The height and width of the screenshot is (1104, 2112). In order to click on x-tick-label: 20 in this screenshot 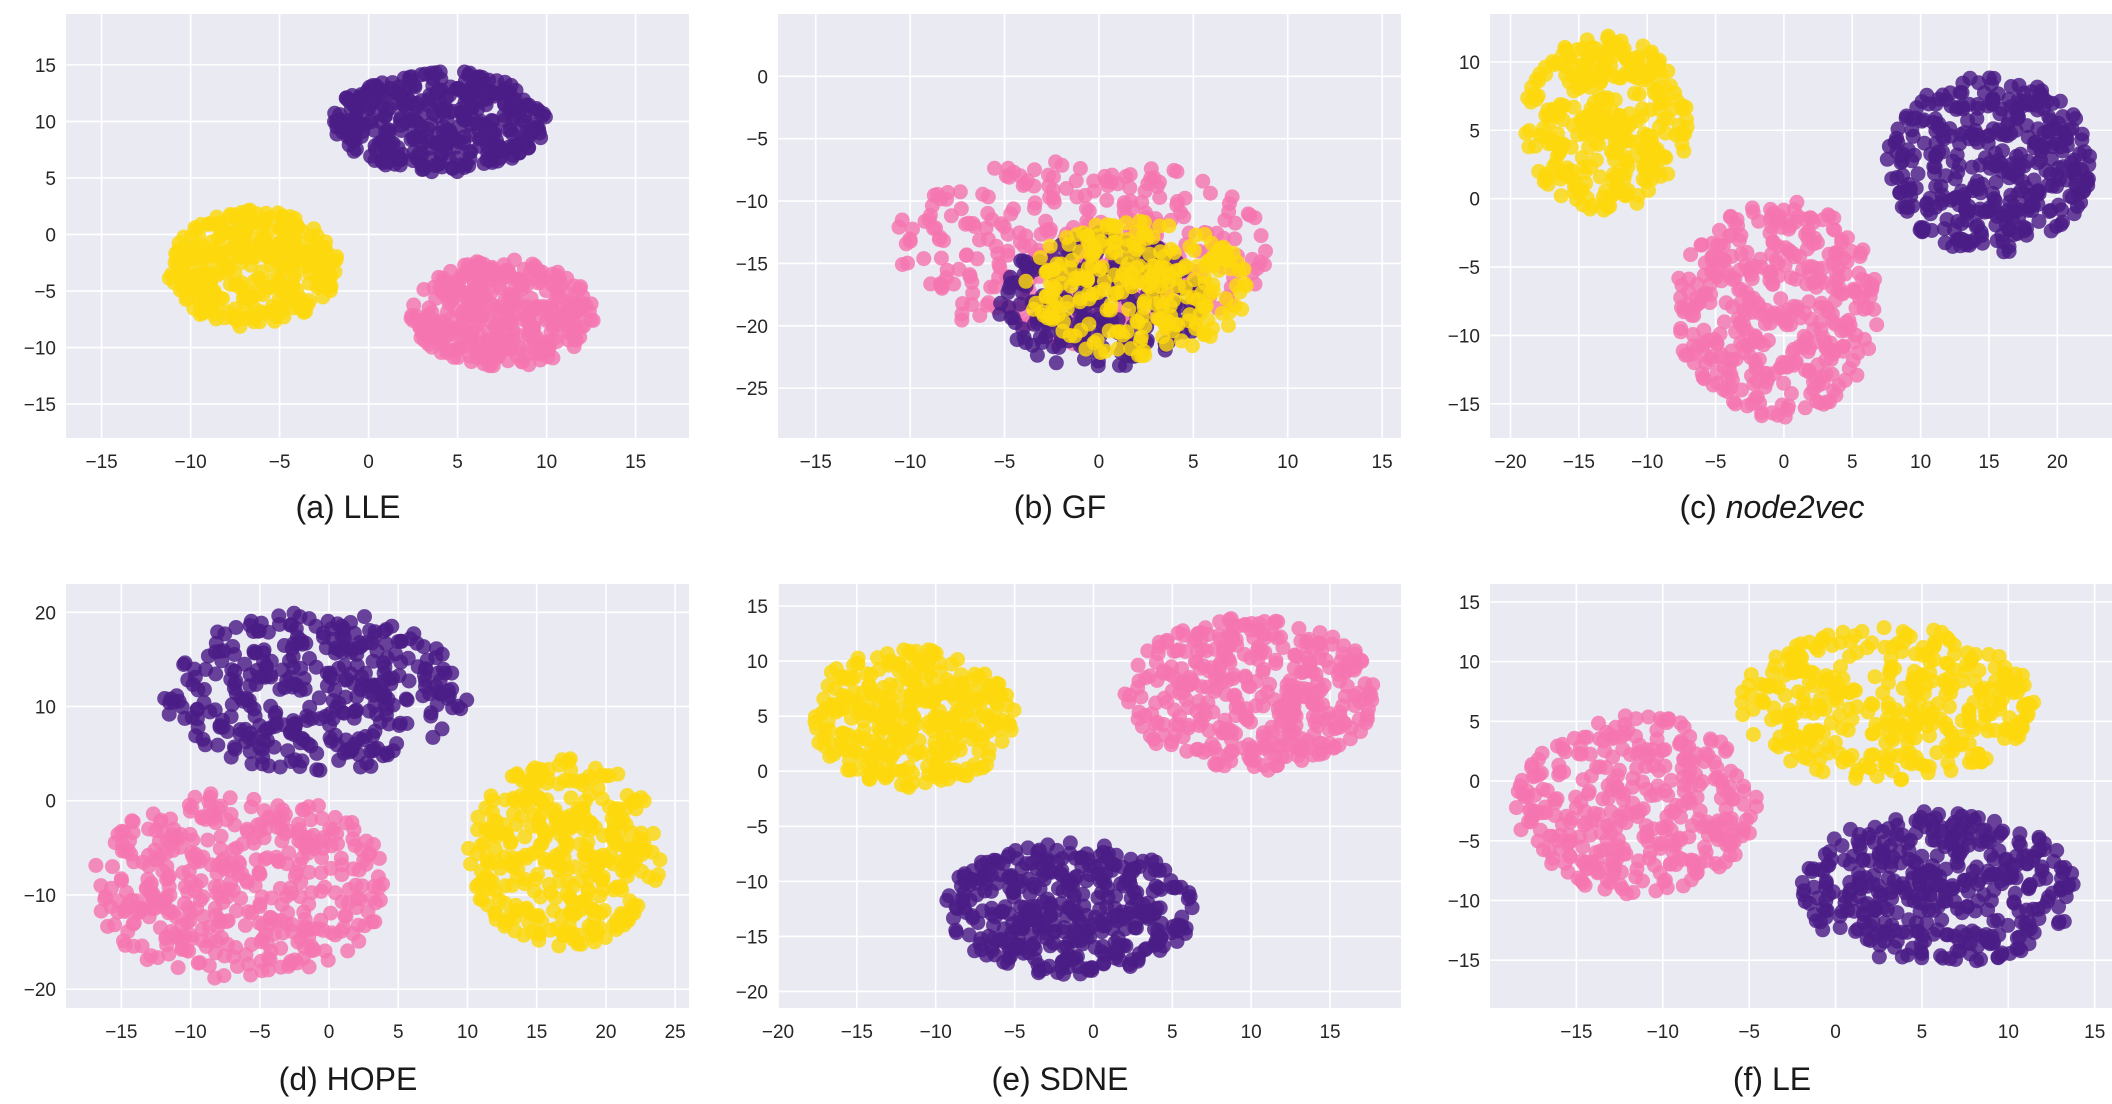, I will do `click(605, 1032)`.